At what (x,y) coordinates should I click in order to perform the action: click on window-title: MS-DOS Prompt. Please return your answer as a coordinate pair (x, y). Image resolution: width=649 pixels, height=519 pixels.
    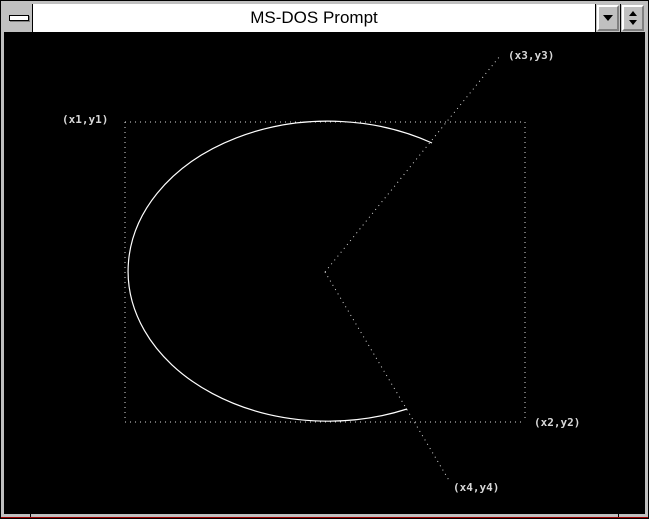
    Looking at the image, I should click on (314, 17).